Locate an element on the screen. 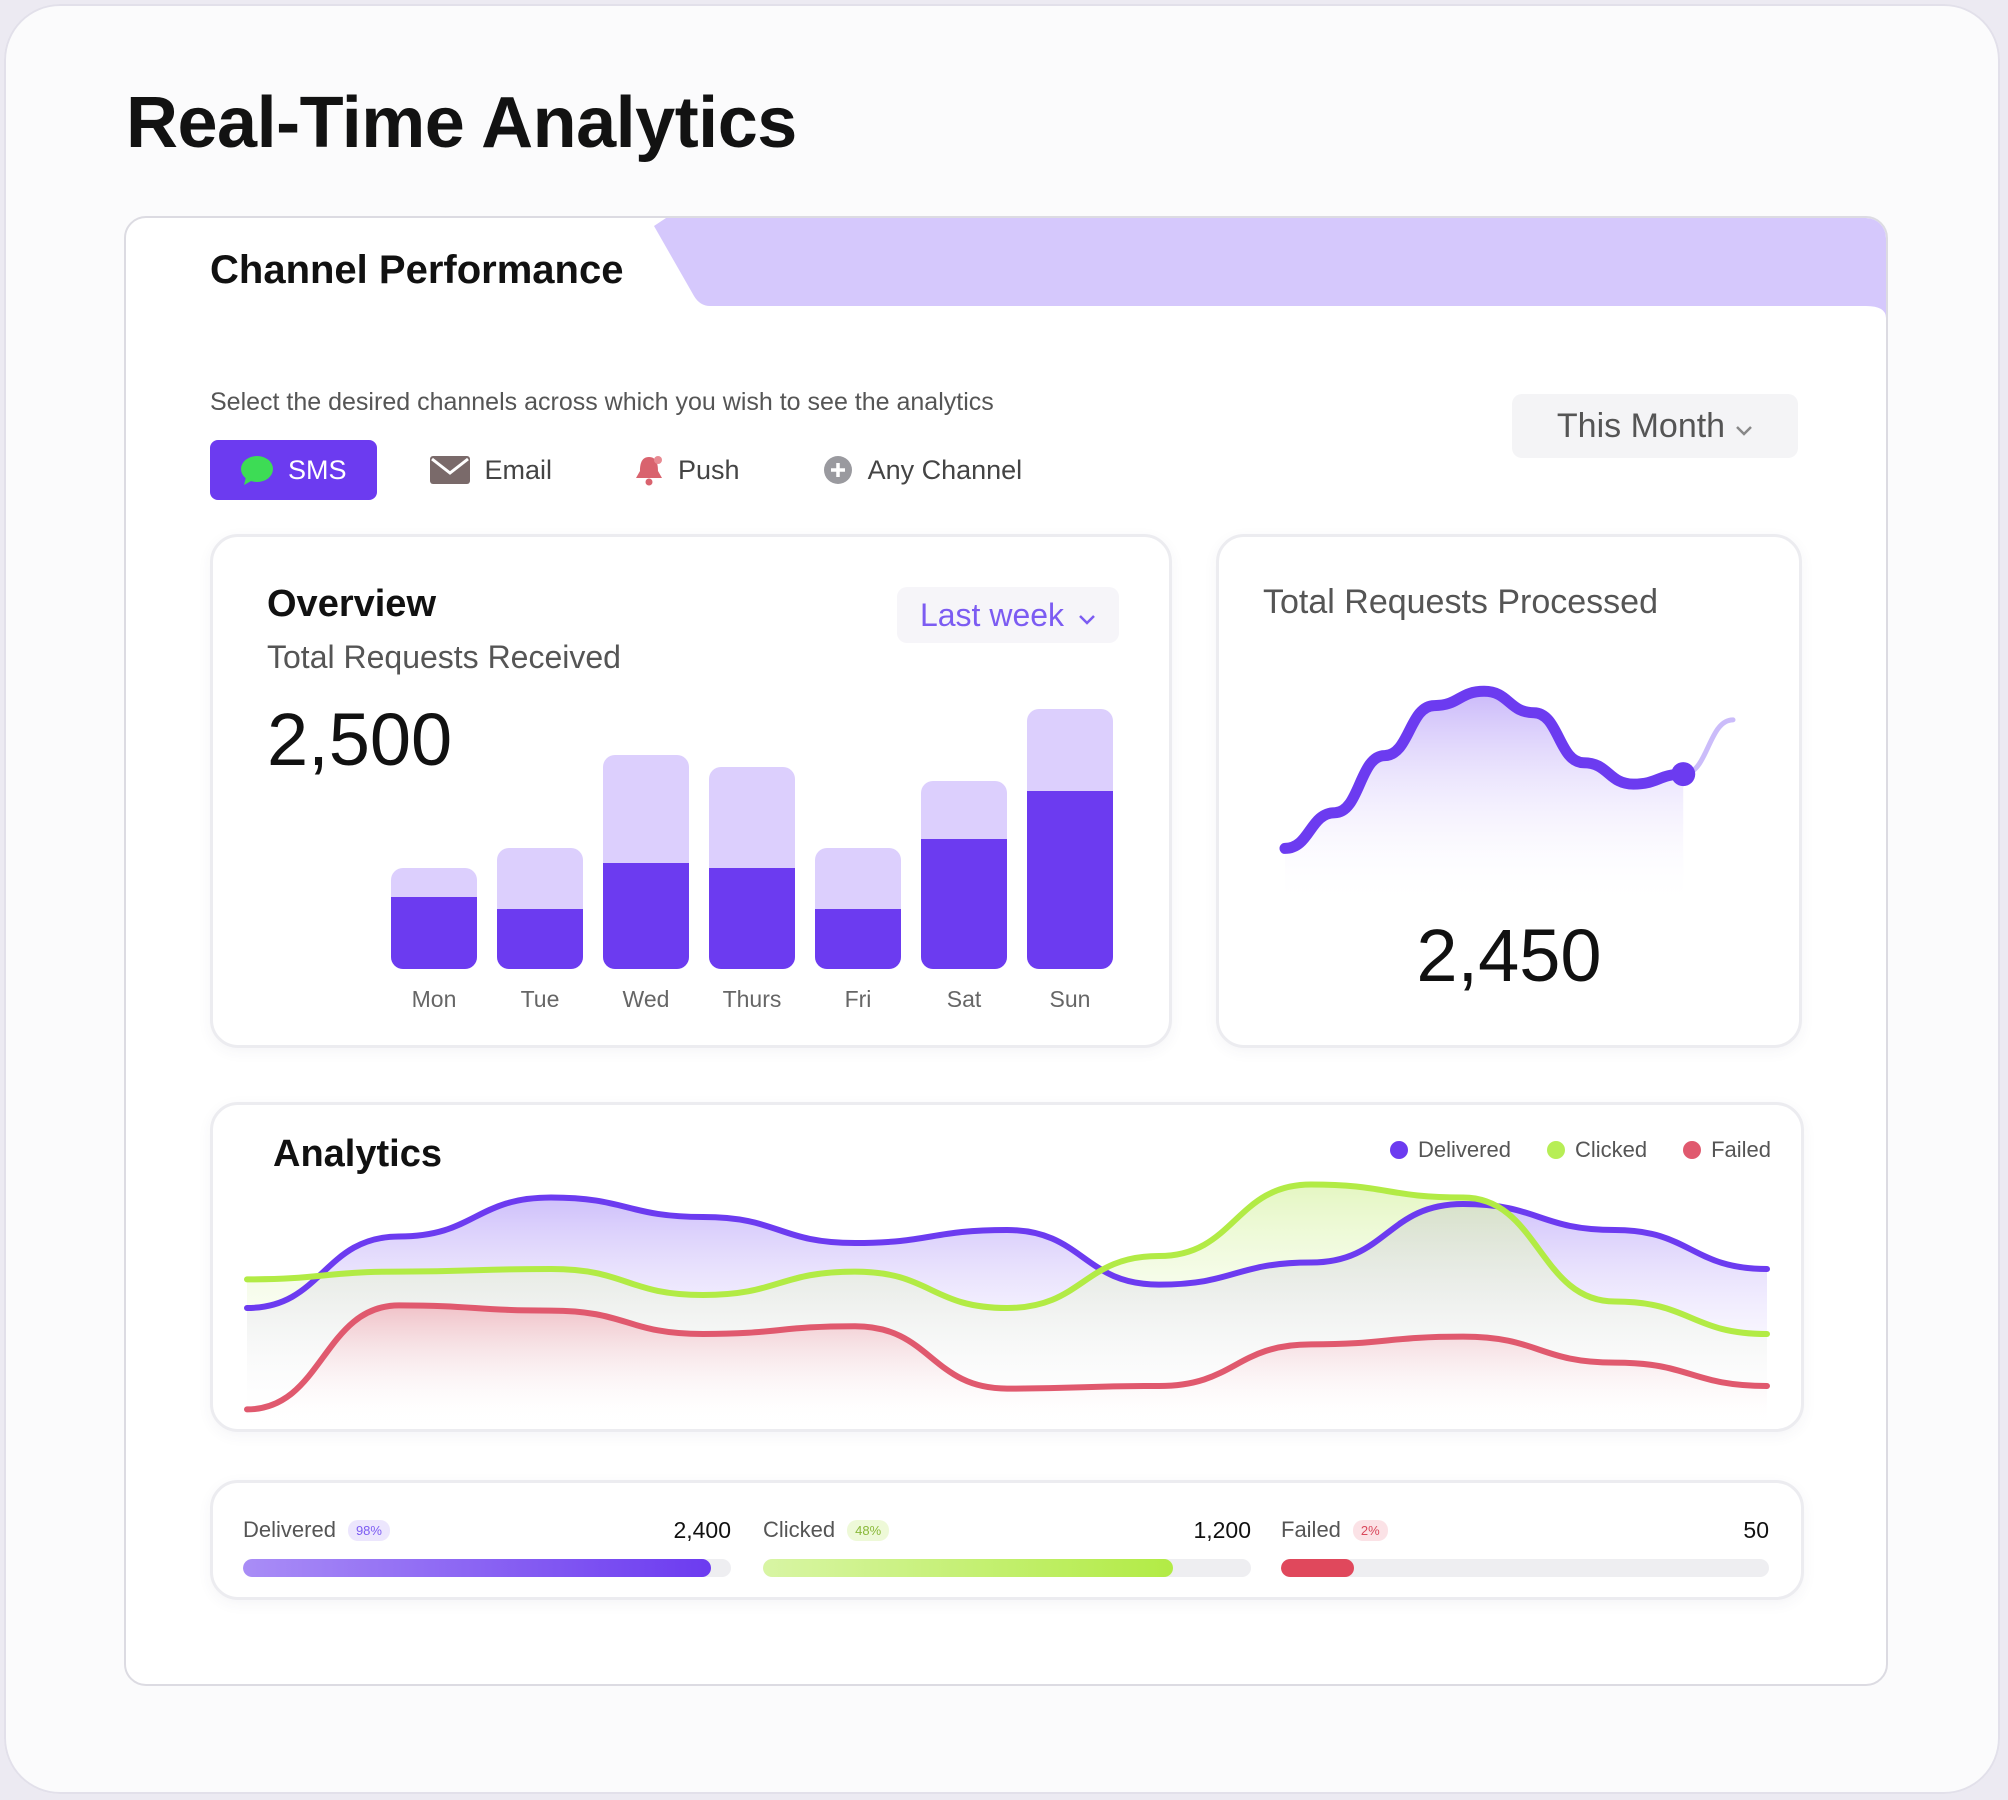 The height and width of the screenshot is (1800, 2008). line-delivered is located at coordinates (1007, 1252).